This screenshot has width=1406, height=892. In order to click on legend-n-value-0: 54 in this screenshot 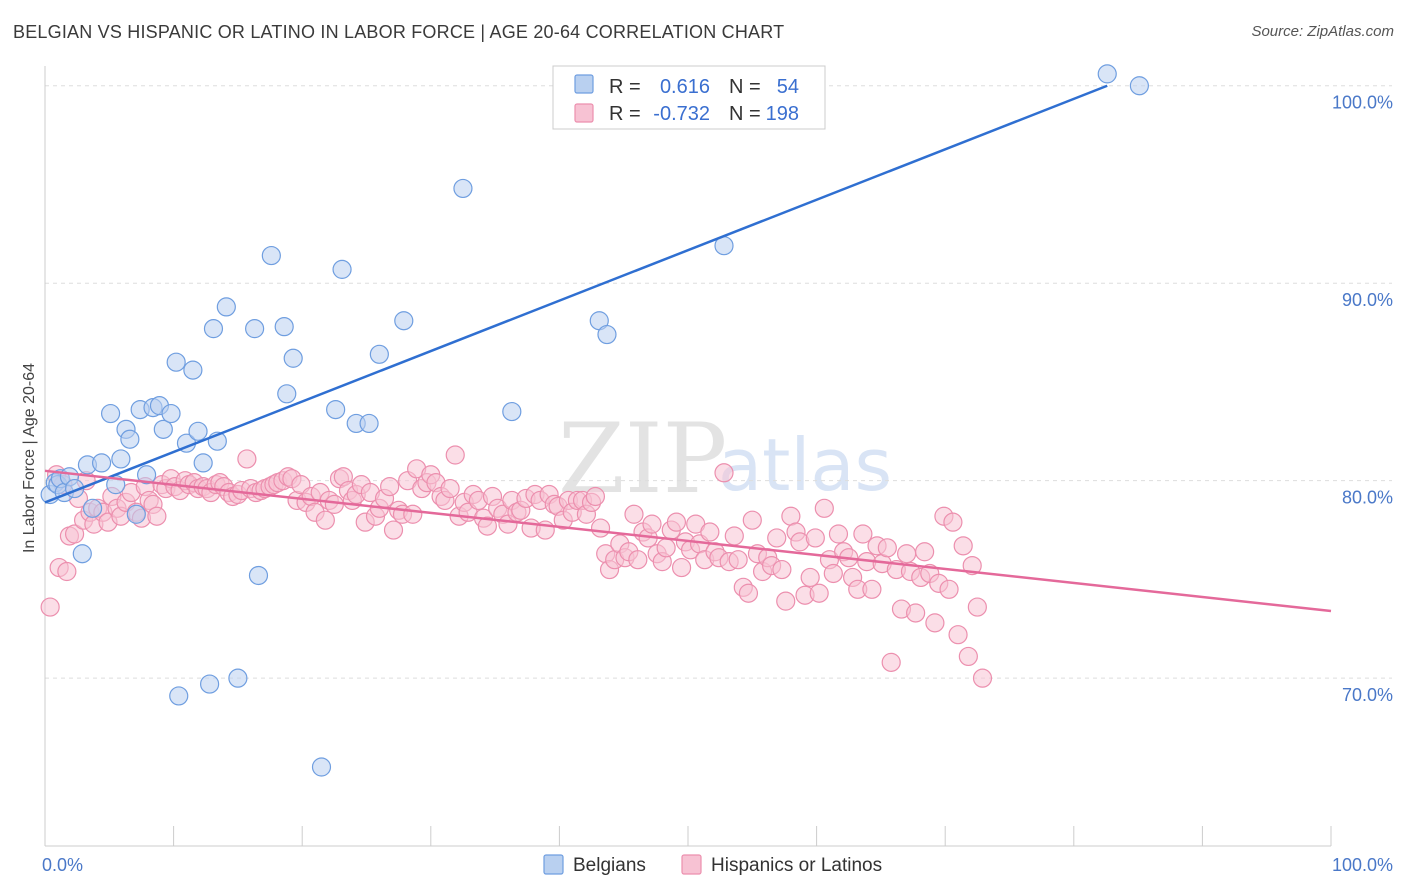, I will do `click(788, 87)`.